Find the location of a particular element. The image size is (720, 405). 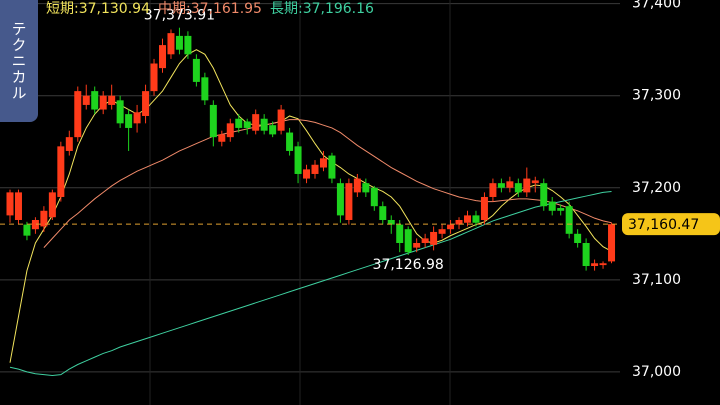

legend-entry: 中期:37,161.95 is located at coordinates (210, 9).